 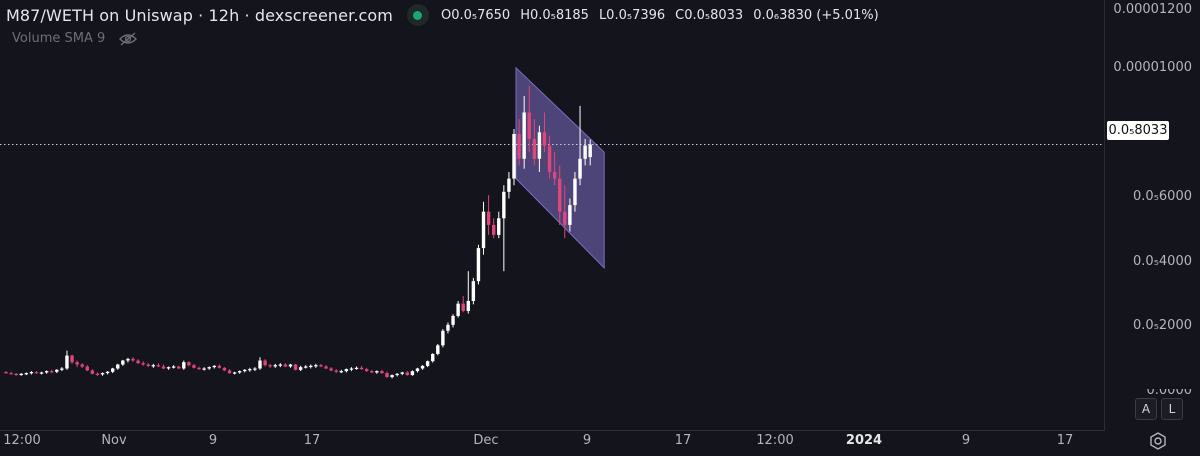 I want to click on y-tick-label: 0.00001200, so click(x=1152, y=9).